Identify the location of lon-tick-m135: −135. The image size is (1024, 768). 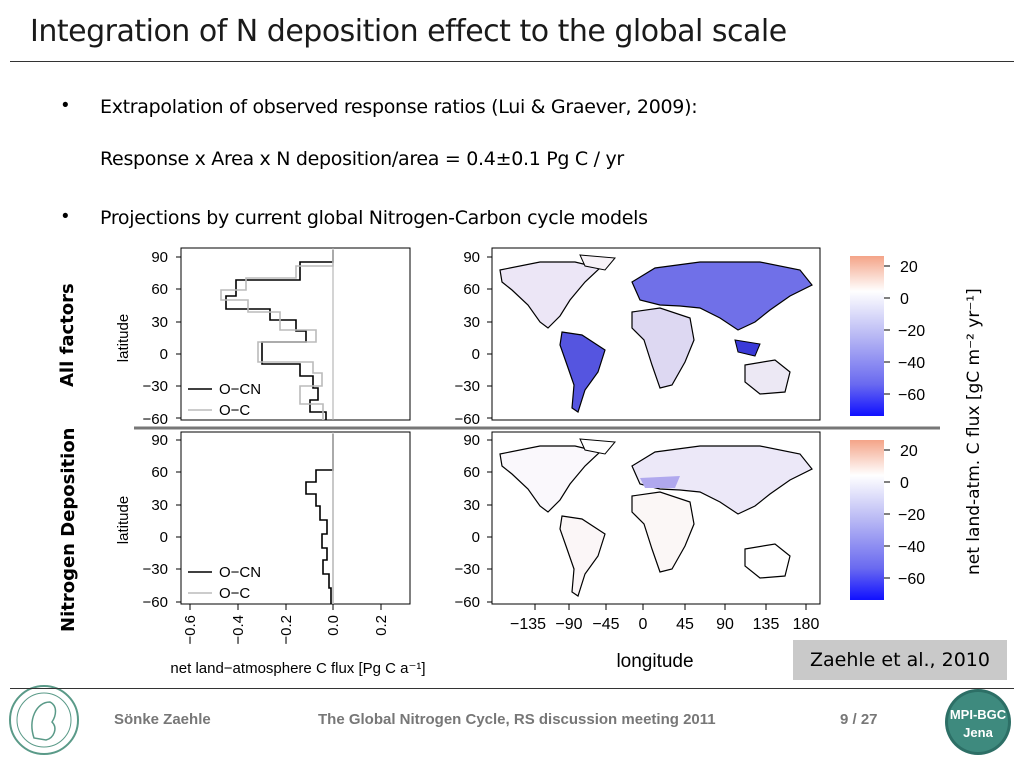
(528, 624).